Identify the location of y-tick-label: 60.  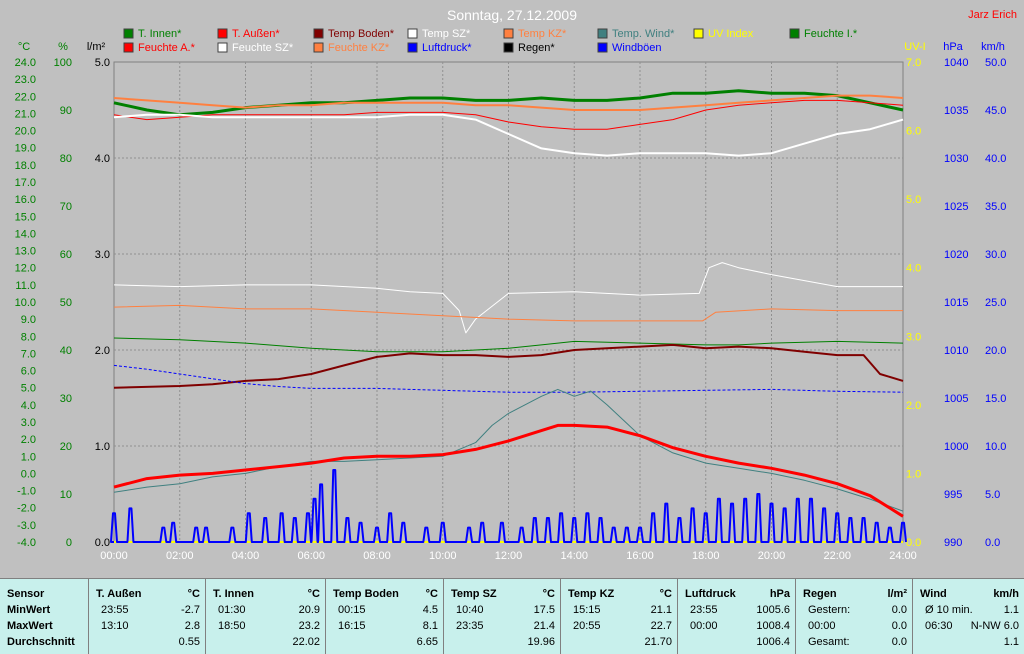
(66, 255).